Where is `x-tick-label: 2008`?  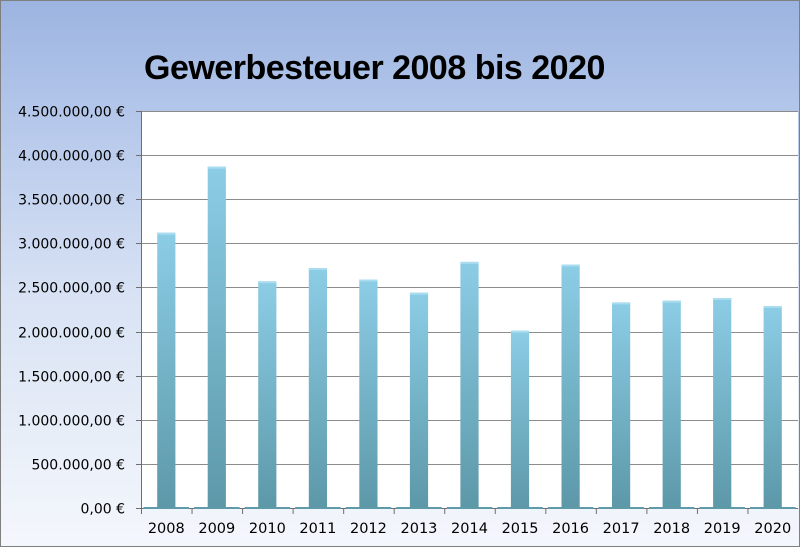 x-tick-label: 2008 is located at coordinates (166, 529).